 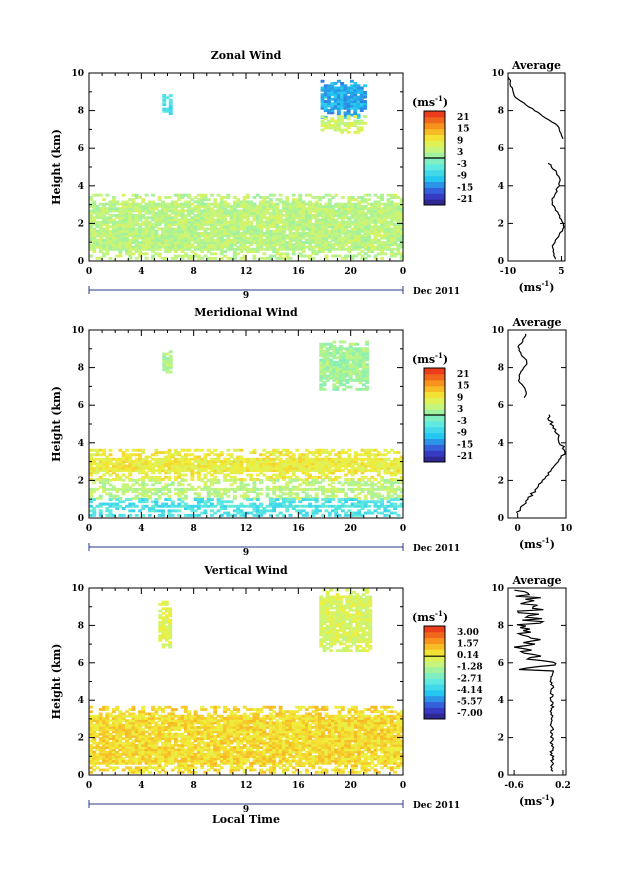 What do you see at coordinates (246, 529) in the screenshot?
I see `x-tick-label: 12` at bounding box center [246, 529].